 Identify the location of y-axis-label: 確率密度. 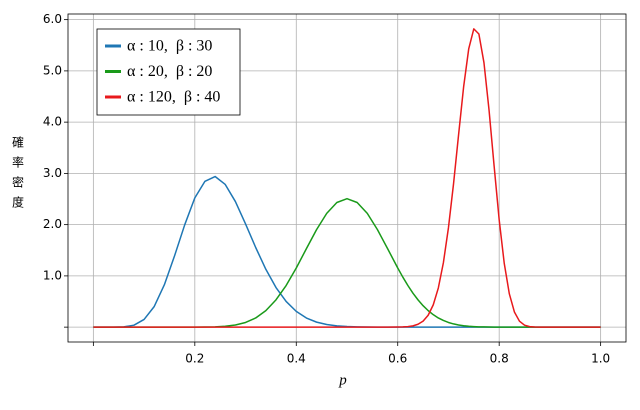
(18, 175).